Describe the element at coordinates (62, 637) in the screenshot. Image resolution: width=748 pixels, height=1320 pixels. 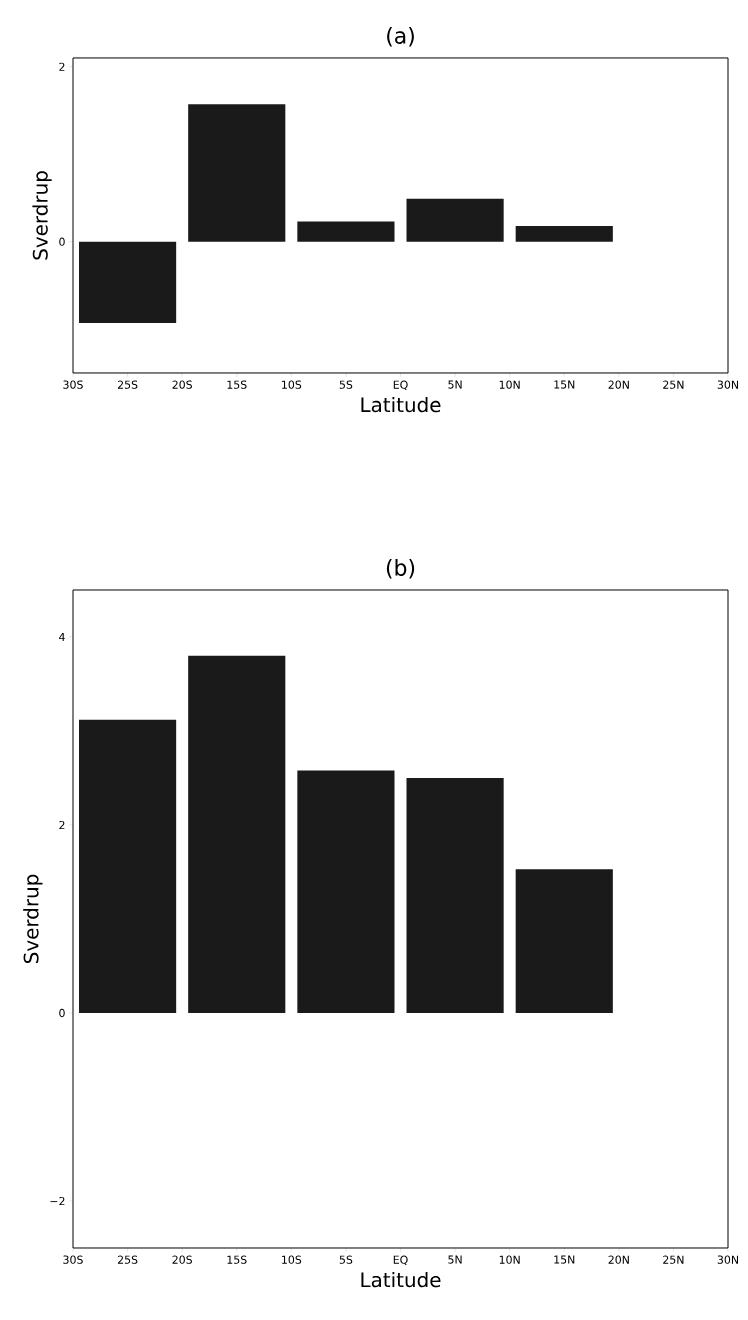
I see `y-tick-label: 4` at that location.